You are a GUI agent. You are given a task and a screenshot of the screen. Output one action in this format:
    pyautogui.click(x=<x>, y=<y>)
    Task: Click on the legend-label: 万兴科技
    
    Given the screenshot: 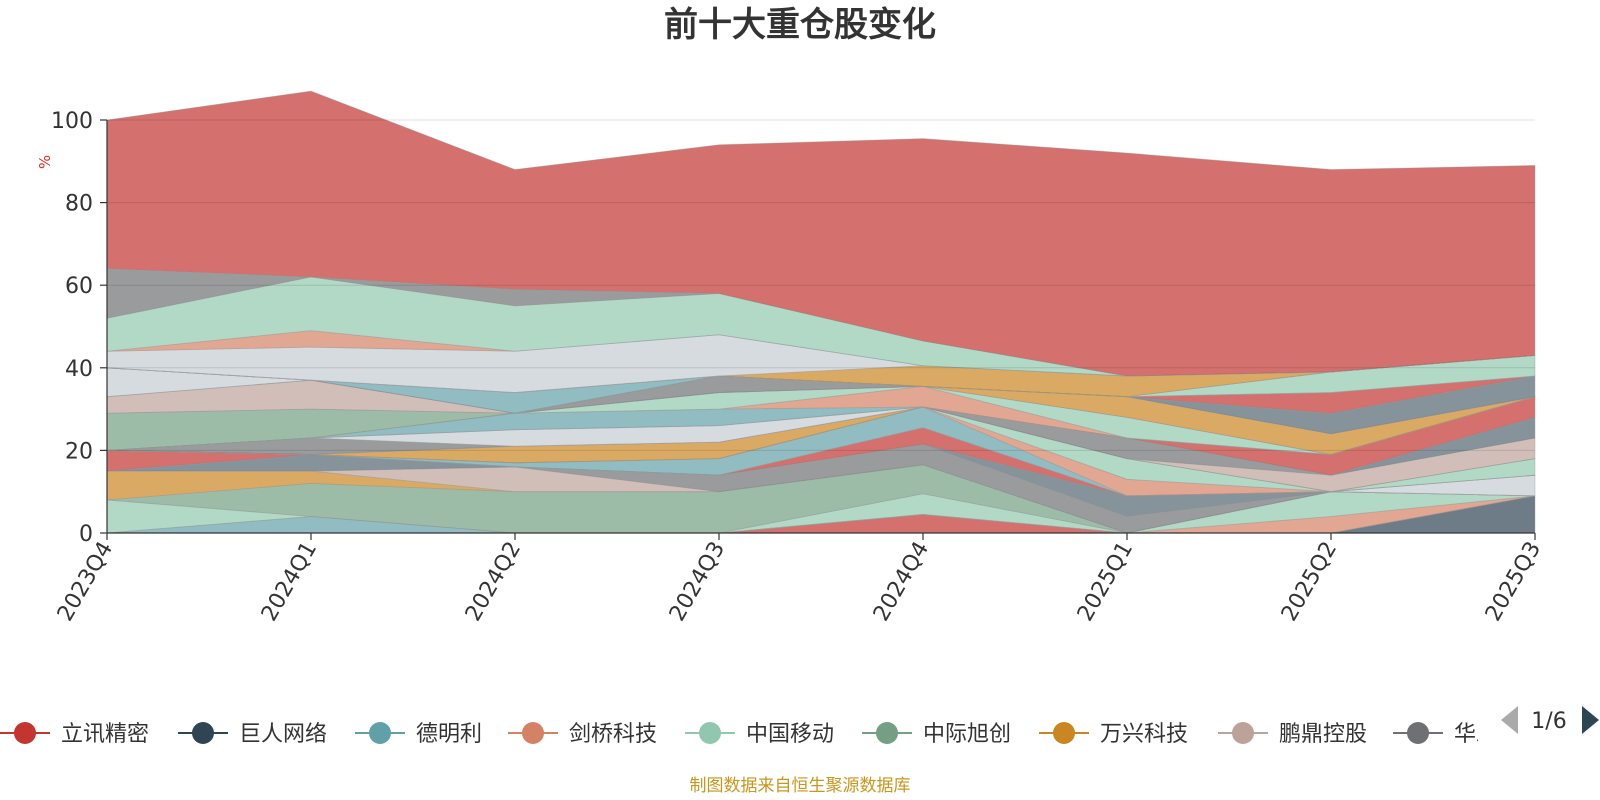 What is the action you would take?
    pyautogui.click(x=1144, y=734)
    